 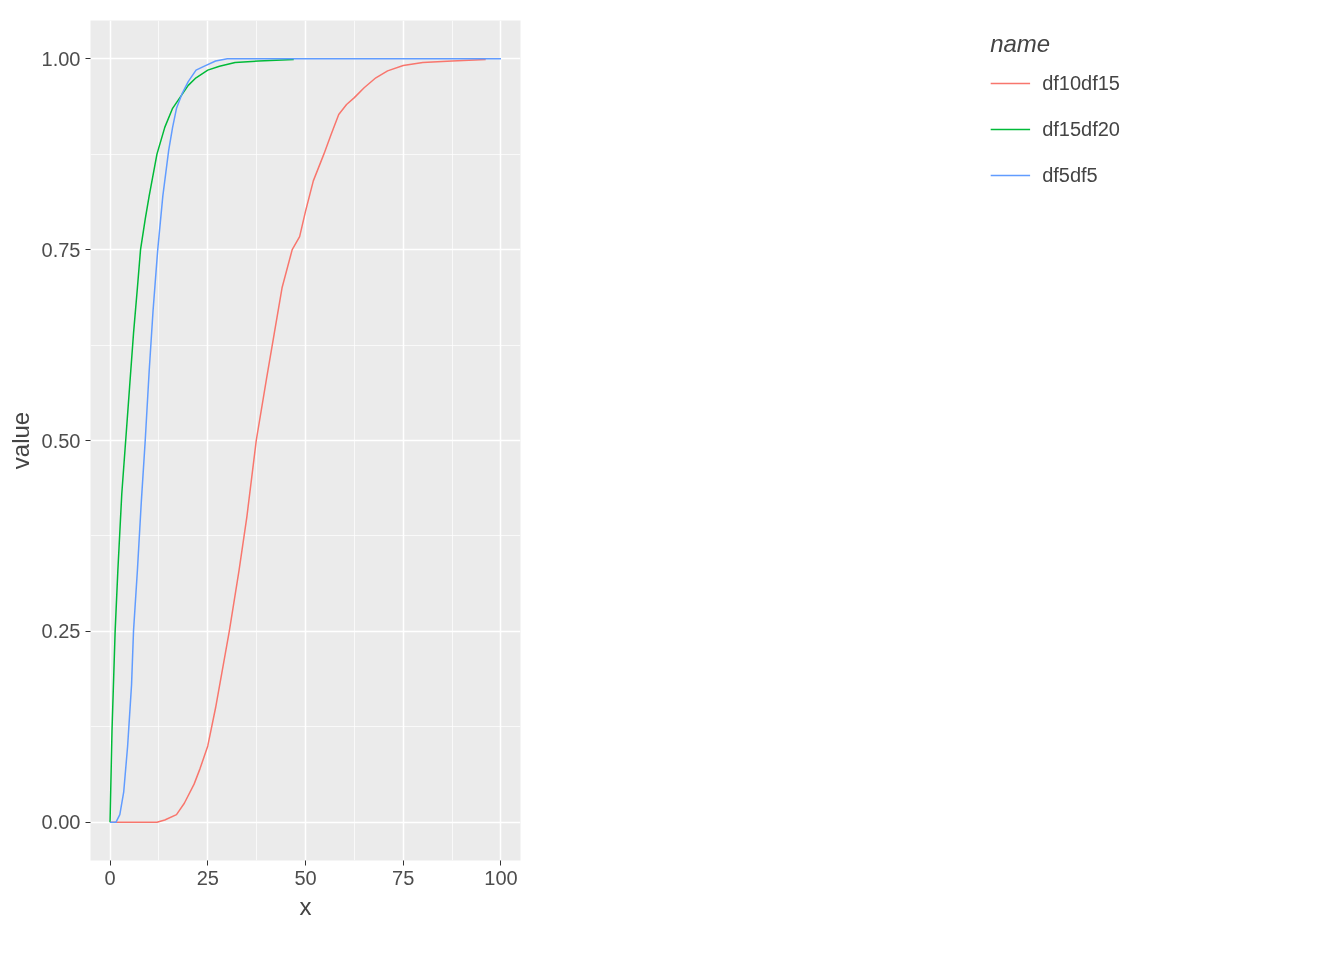 I want to click on x-tick-label: 0, so click(x=110, y=877).